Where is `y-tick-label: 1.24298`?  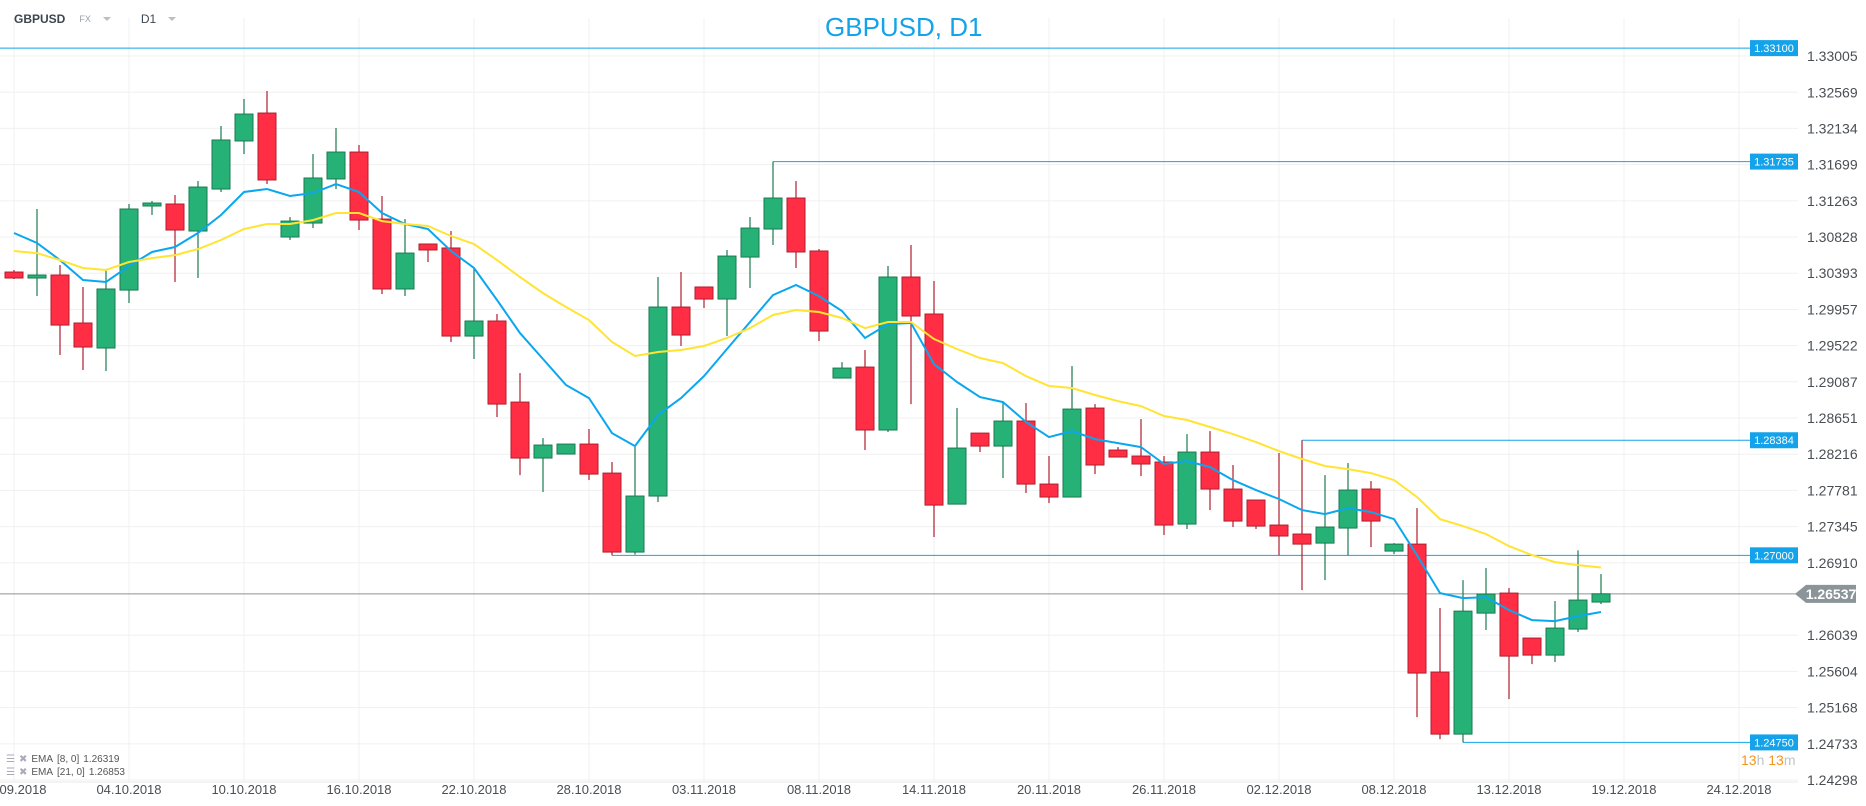
y-tick-label: 1.24298 is located at coordinates (1832, 780).